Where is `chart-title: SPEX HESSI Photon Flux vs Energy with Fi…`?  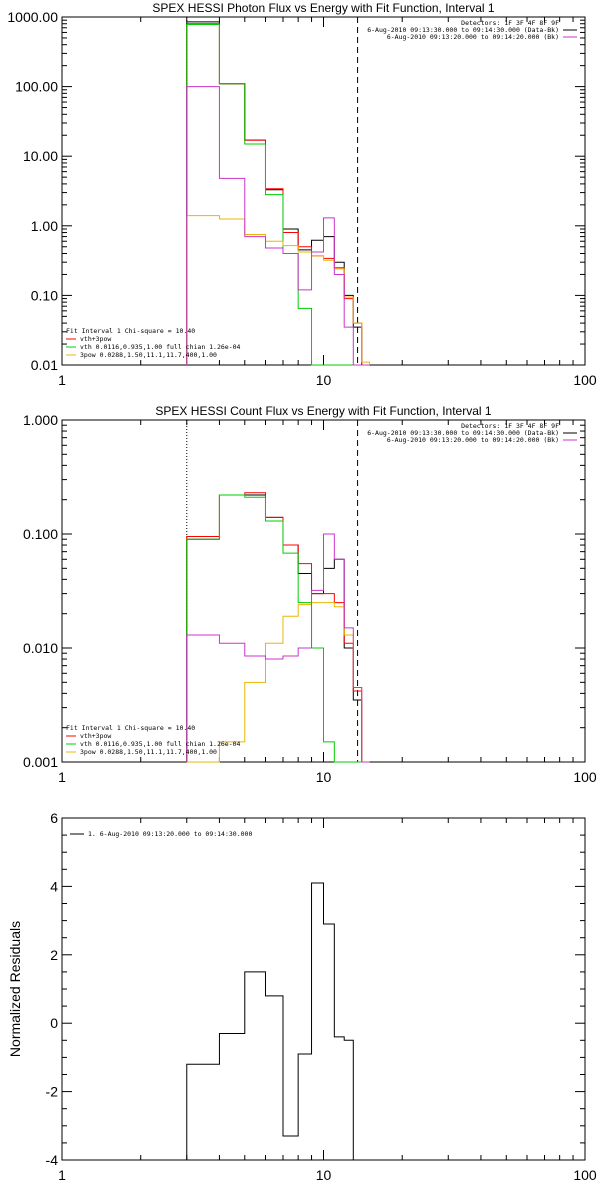 chart-title: SPEX HESSI Photon Flux vs Energy with Fi… is located at coordinates (323, 8).